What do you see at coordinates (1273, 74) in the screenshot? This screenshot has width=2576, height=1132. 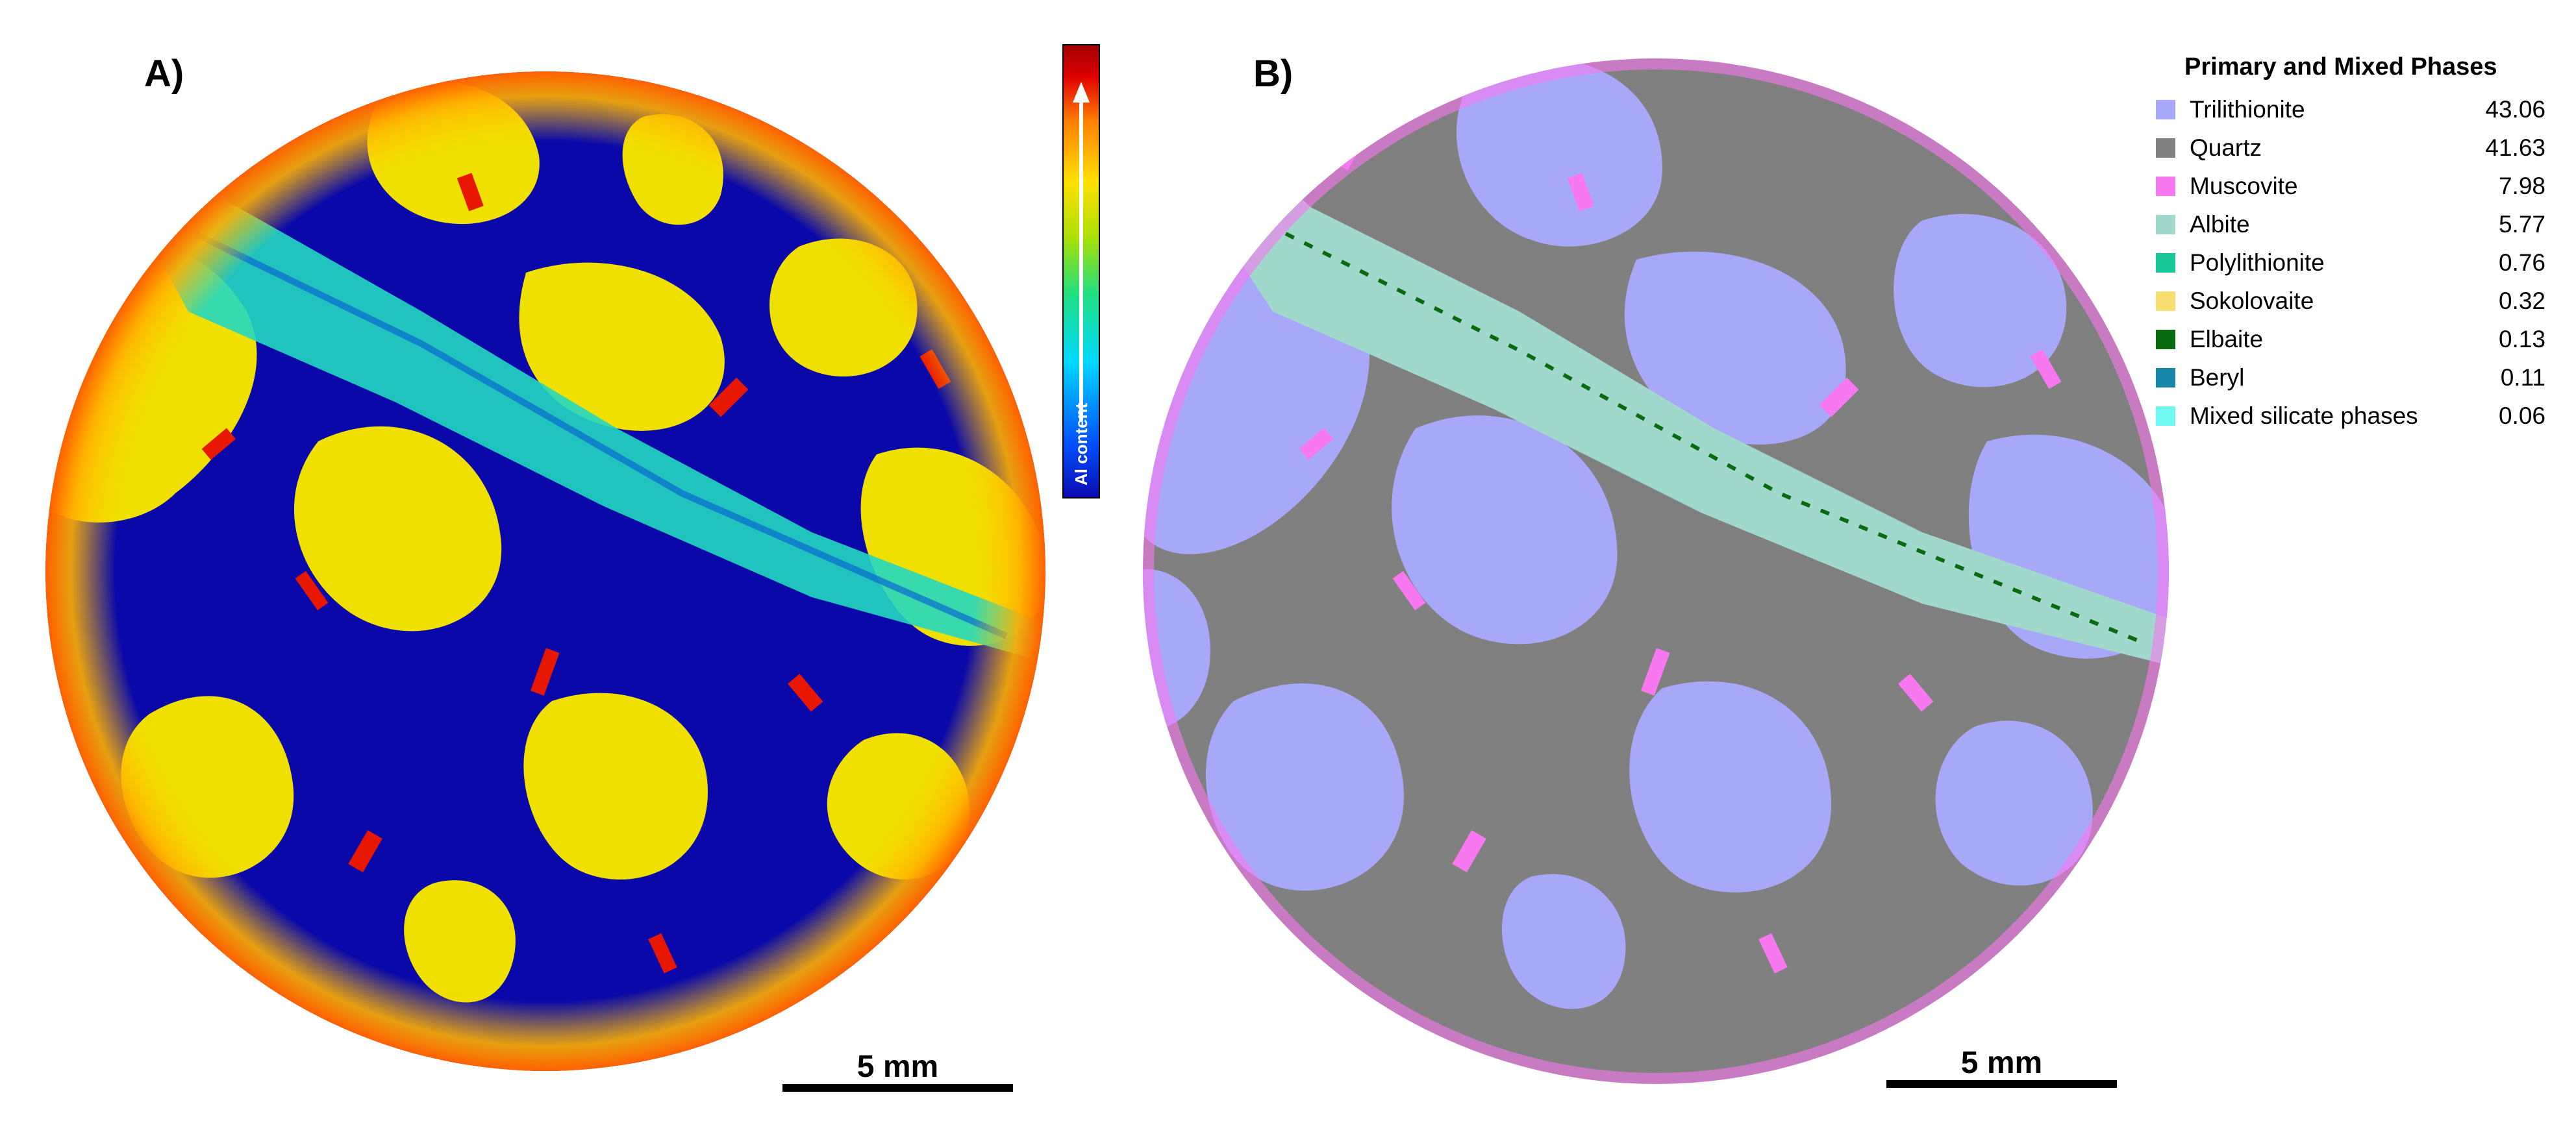 I see `panel-b-label: B)` at bounding box center [1273, 74].